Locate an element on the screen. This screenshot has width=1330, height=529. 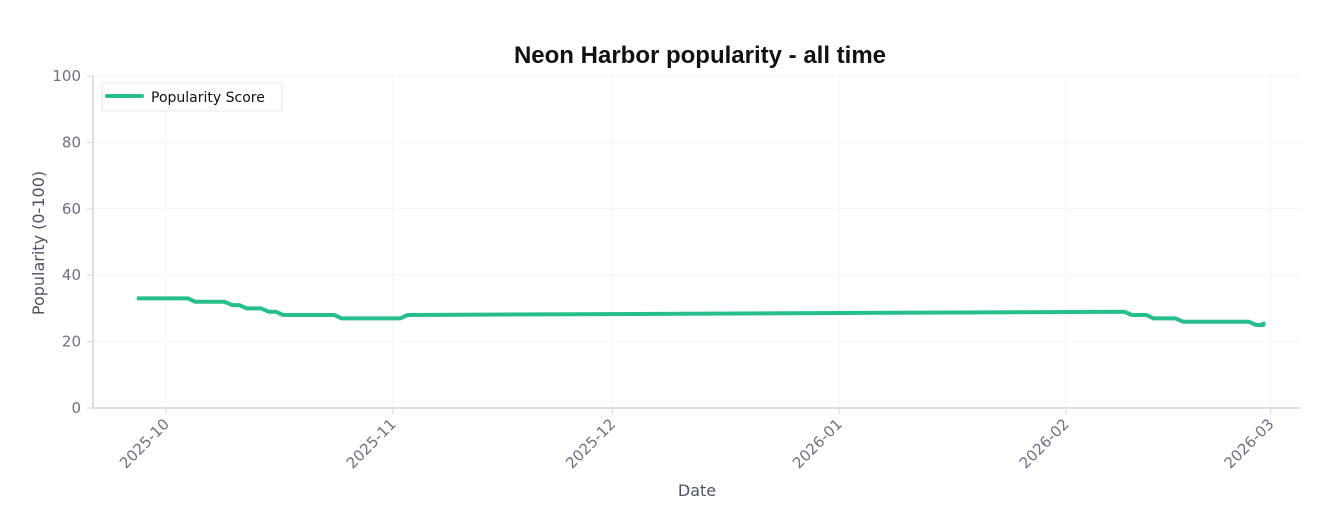
y-axis-ticks: 0 20 40 60 80 100 is located at coordinates (72, 242).